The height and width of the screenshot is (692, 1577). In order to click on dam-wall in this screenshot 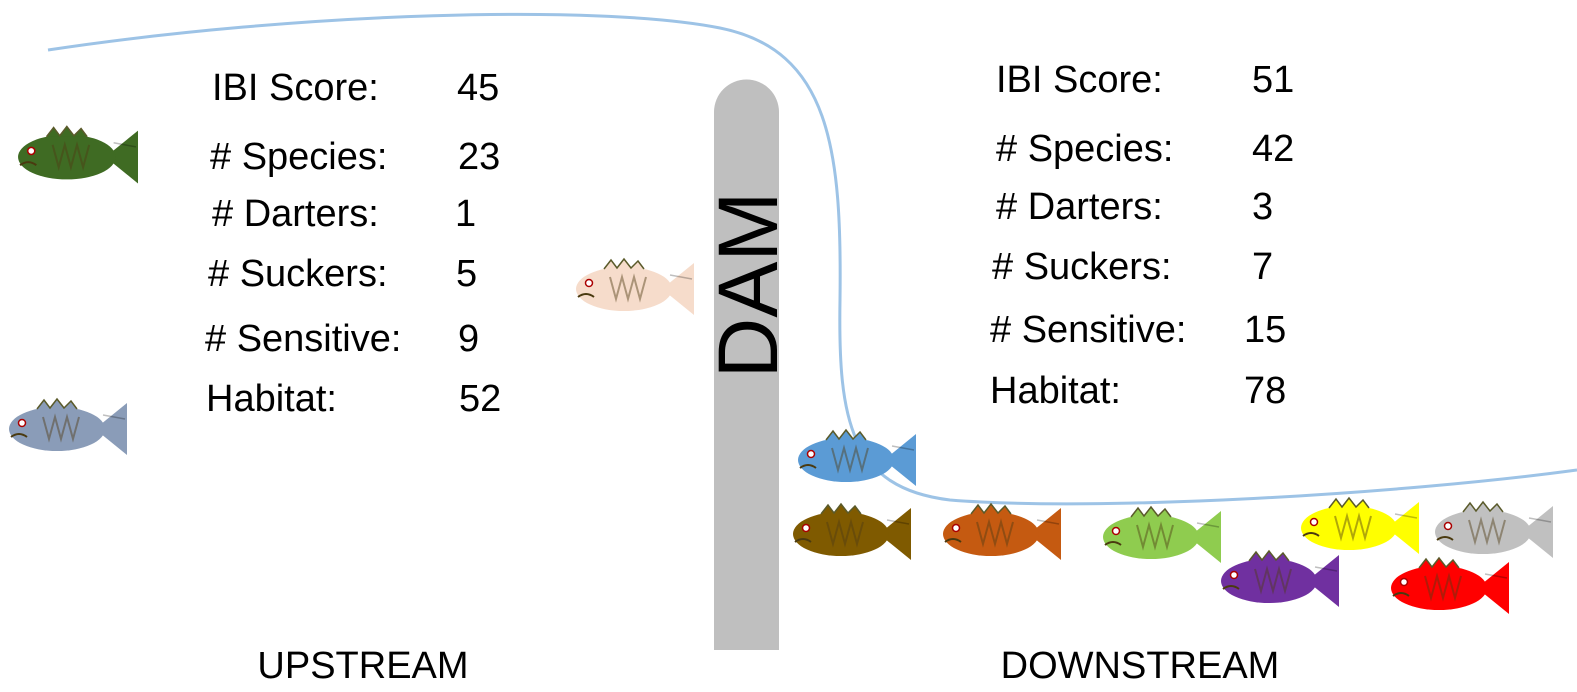, I will do `click(746, 364)`.